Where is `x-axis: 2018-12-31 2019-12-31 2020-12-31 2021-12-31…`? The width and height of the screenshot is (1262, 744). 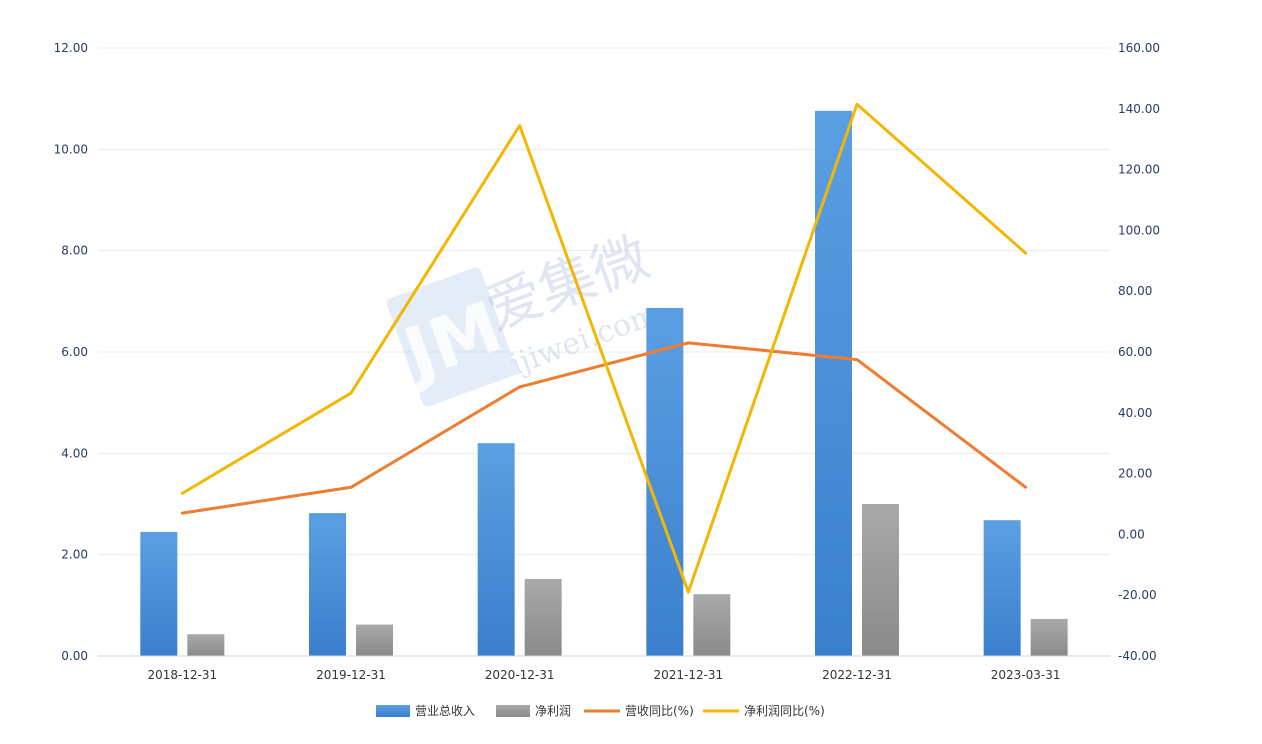
x-axis: 2018-12-31 2019-12-31 2020-12-31 2021-12-31… is located at coordinates (604, 668).